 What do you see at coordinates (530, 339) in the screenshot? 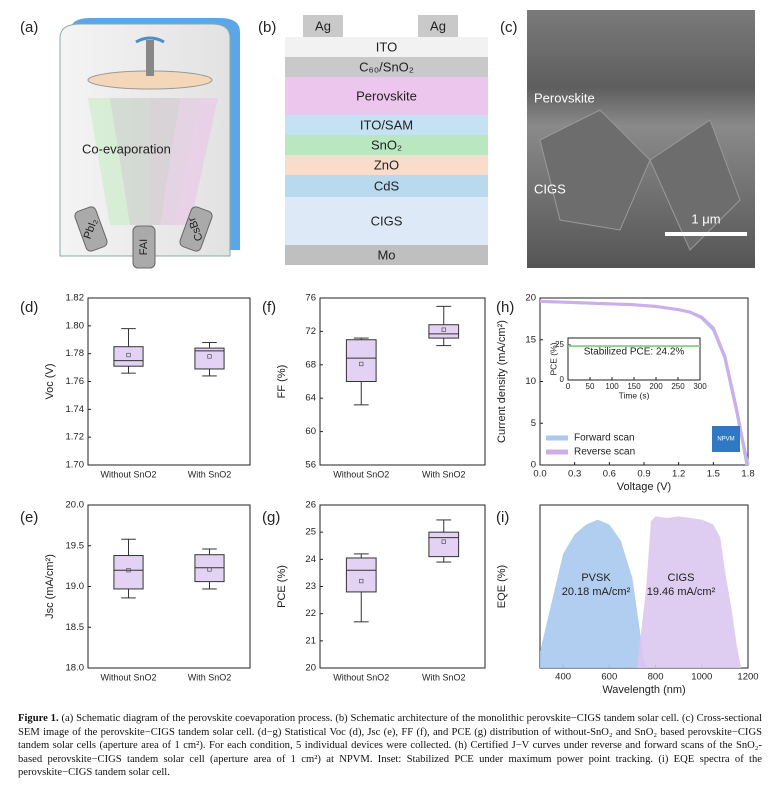
I see `y-tick-label: 15` at bounding box center [530, 339].